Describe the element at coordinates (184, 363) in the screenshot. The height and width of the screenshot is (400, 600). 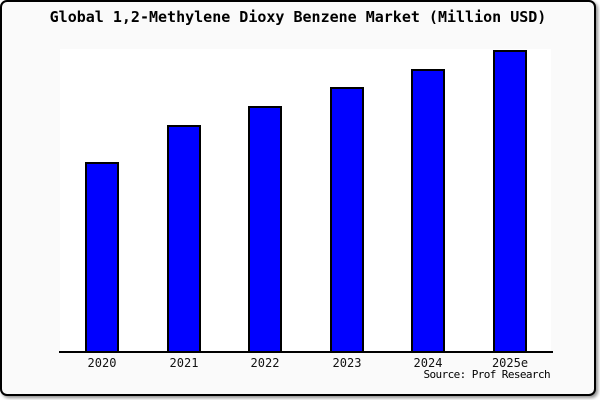
I see `x-tick-label-2021: 2021` at that location.